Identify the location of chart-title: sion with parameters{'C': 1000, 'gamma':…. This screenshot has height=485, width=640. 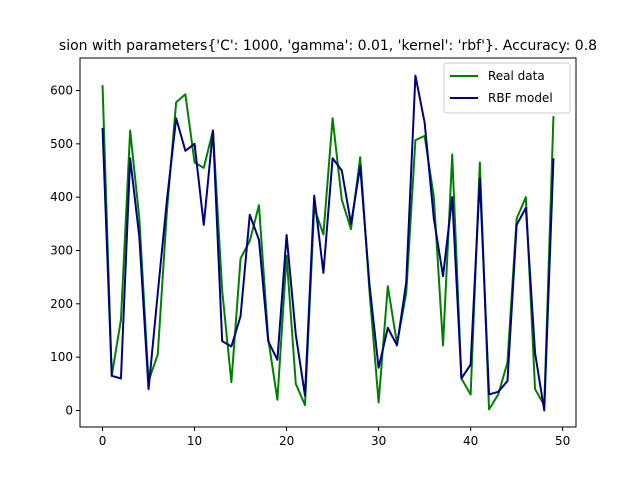
(328, 46).